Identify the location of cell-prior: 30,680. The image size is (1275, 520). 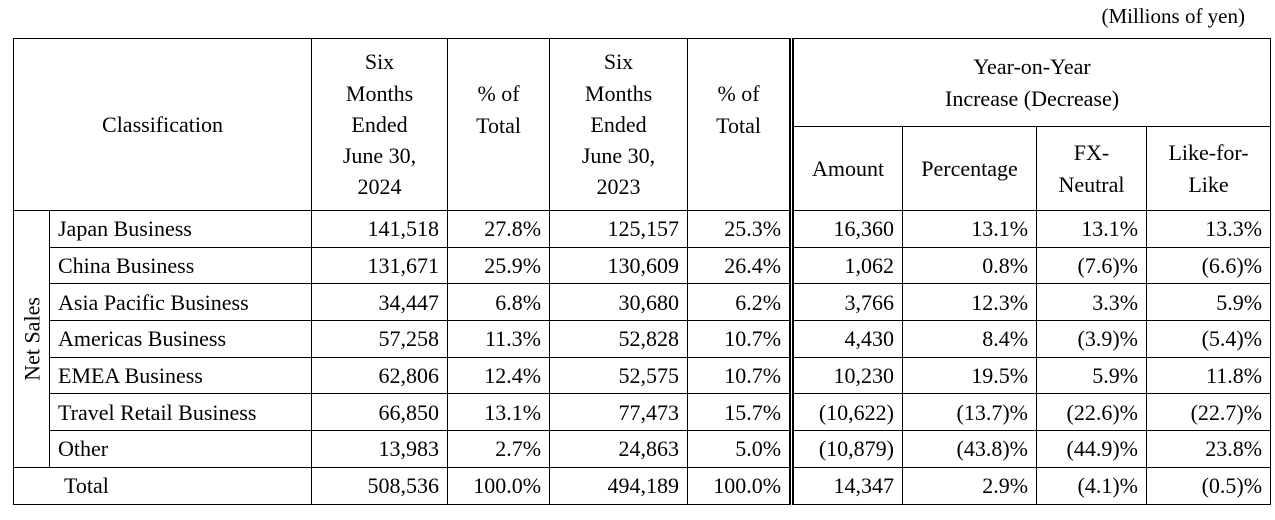
(619, 302).